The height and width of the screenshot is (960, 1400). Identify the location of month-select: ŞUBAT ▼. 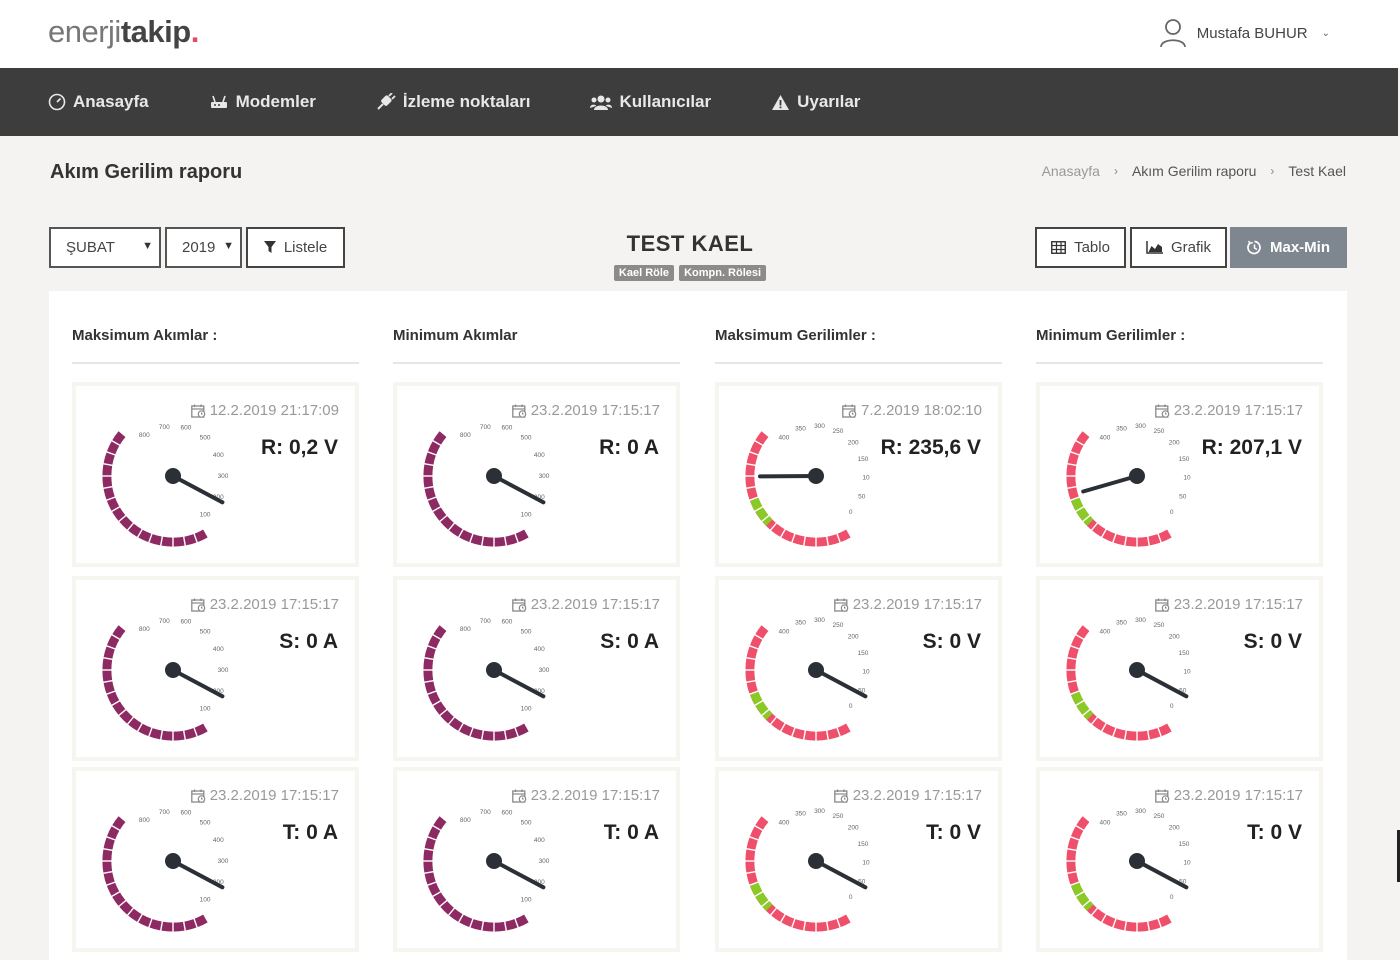
(105, 247).